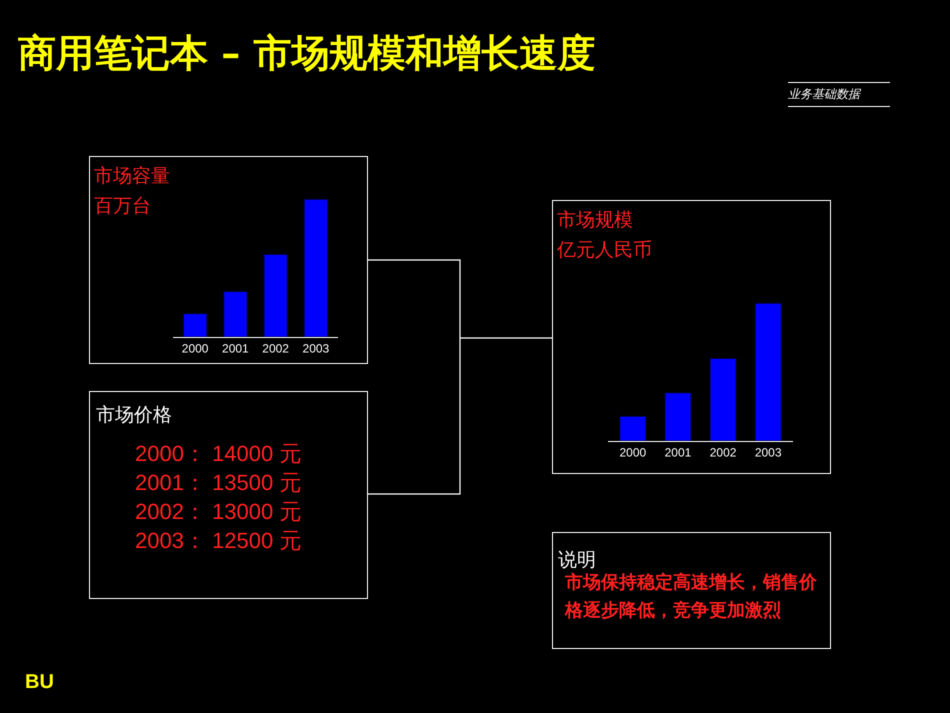 This screenshot has height=713, width=950. Describe the element at coordinates (134, 415) in the screenshot. I see `text: 市场价格` at that location.